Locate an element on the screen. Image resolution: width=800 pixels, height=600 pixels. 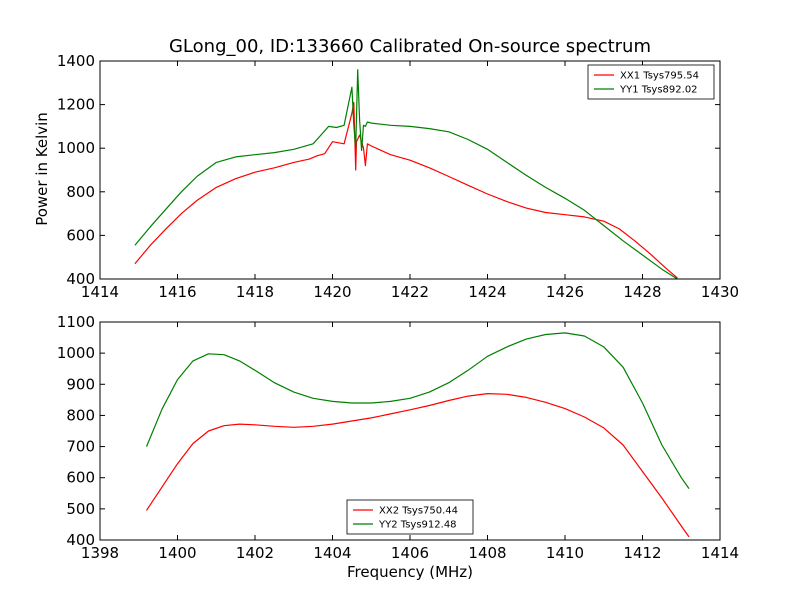
x-tick-label: 1398 is located at coordinates (100, 553).